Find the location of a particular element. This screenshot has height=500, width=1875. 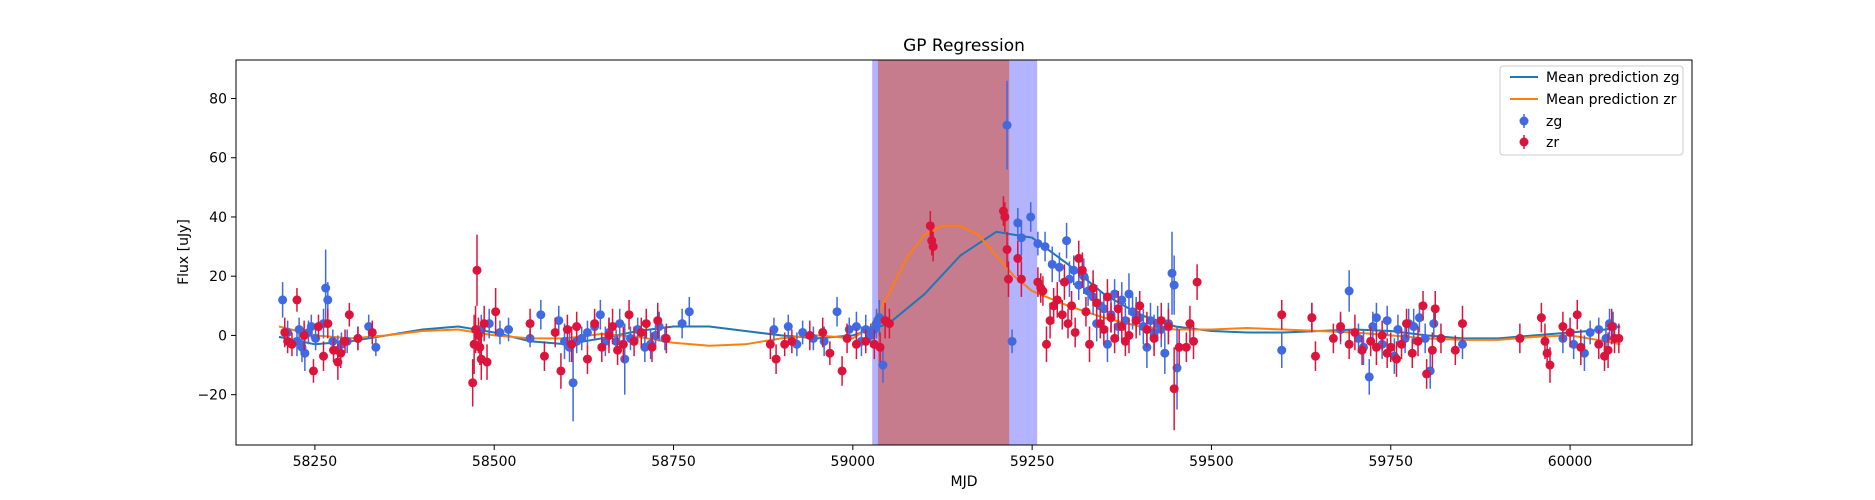

legend-label-zg-points: zg is located at coordinates (1554, 122).